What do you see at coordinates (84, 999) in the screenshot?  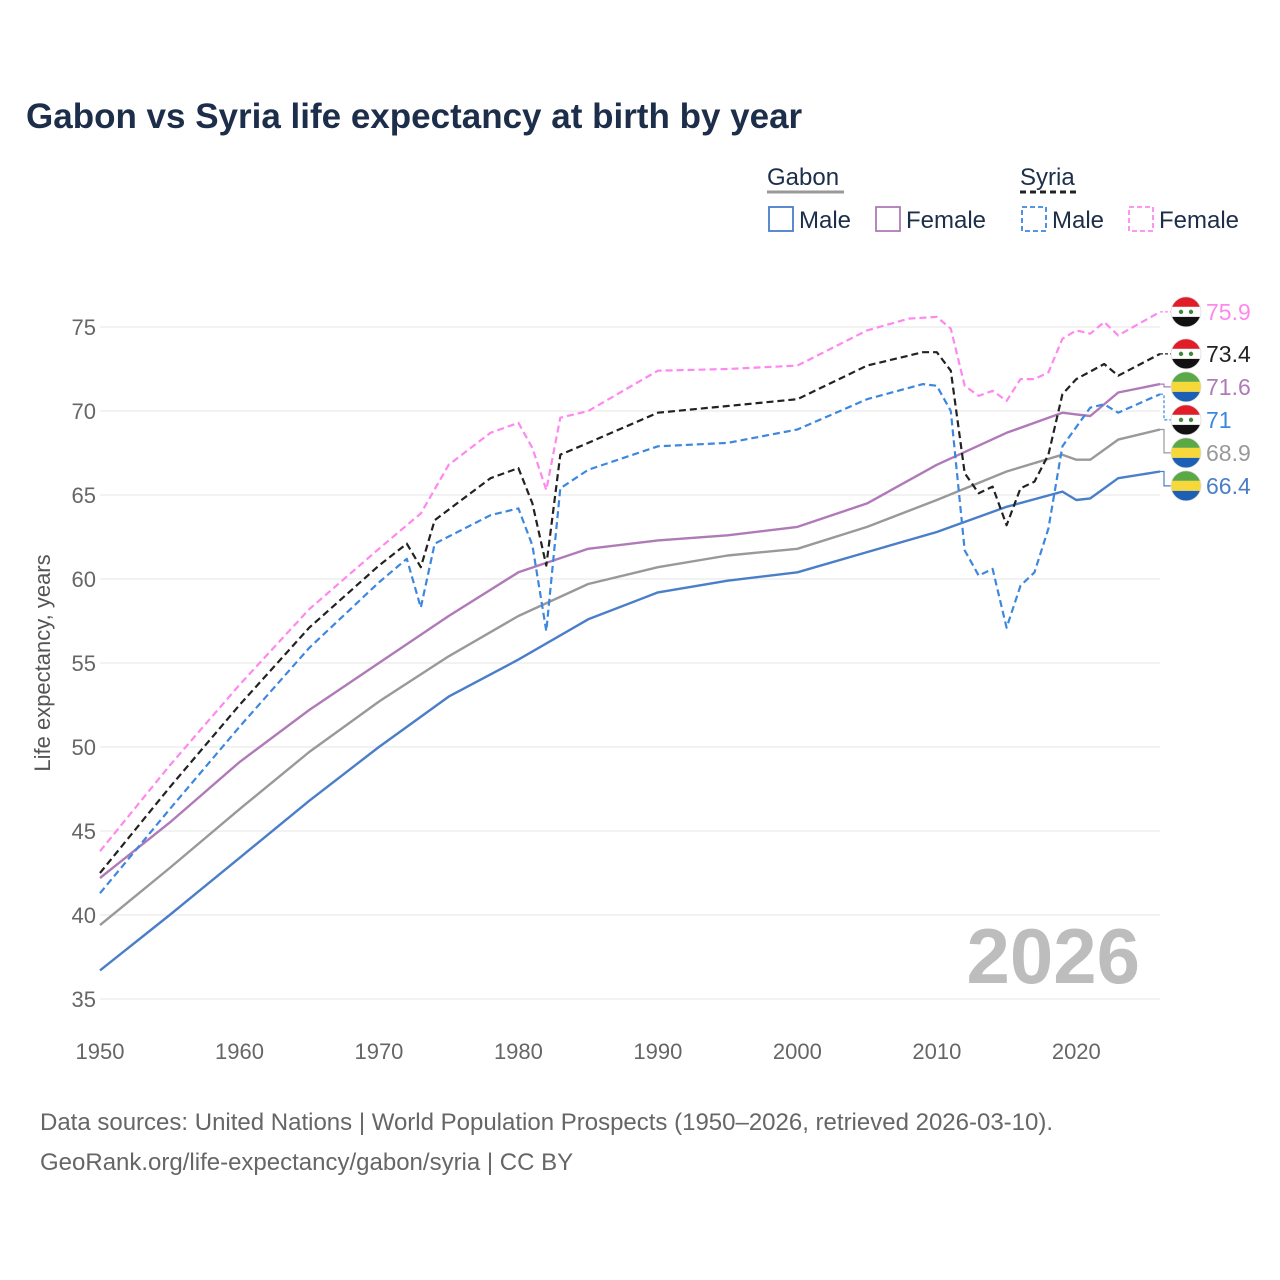 I see `y-tick-label: 35` at bounding box center [84, 999].